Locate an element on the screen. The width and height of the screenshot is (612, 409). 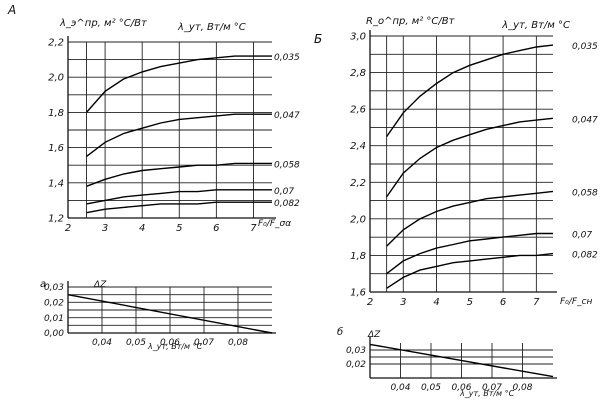
chart-B-small is located at coordinates (463, 358).